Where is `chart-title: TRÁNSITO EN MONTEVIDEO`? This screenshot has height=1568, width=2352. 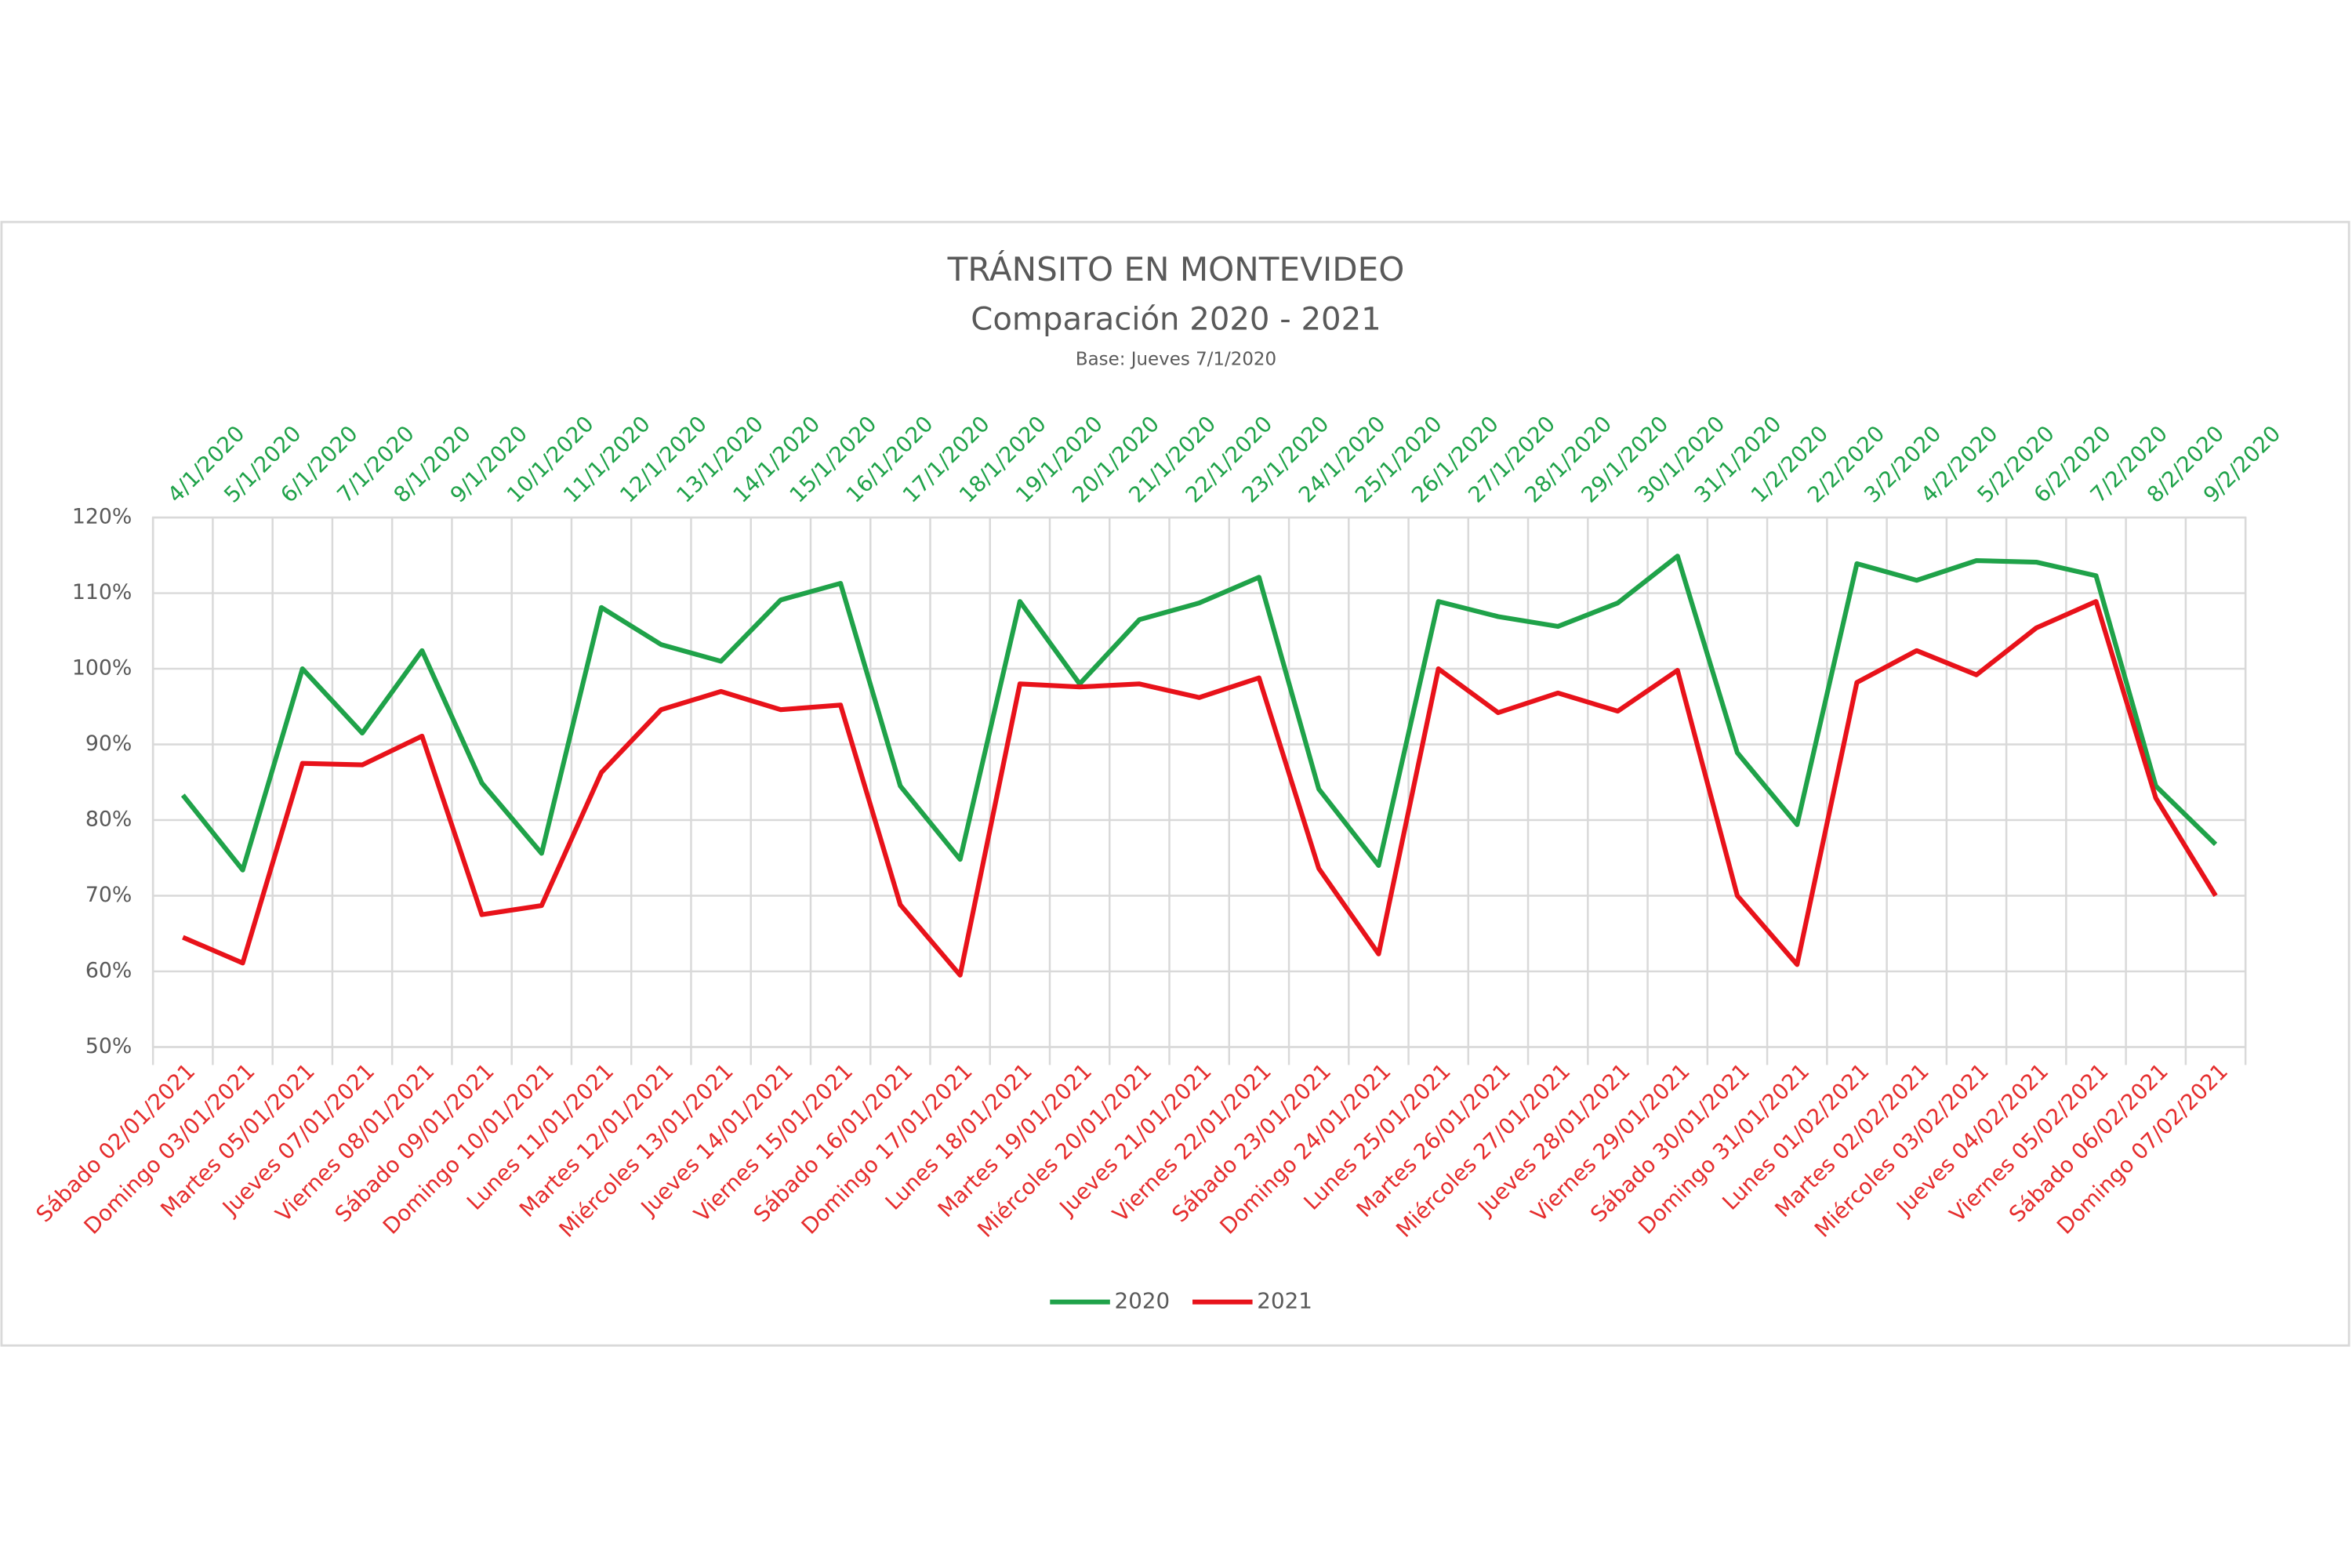
chart-title: TRÁNSITO EN MONTEVIDEO is located at coordinates (1176, 269).